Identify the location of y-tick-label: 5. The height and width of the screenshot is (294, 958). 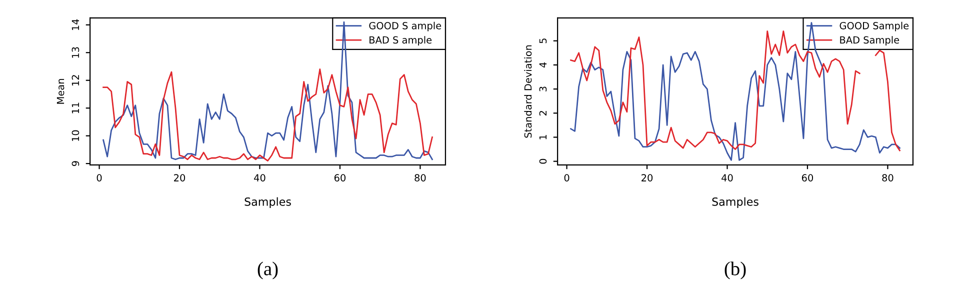
(543, 41).